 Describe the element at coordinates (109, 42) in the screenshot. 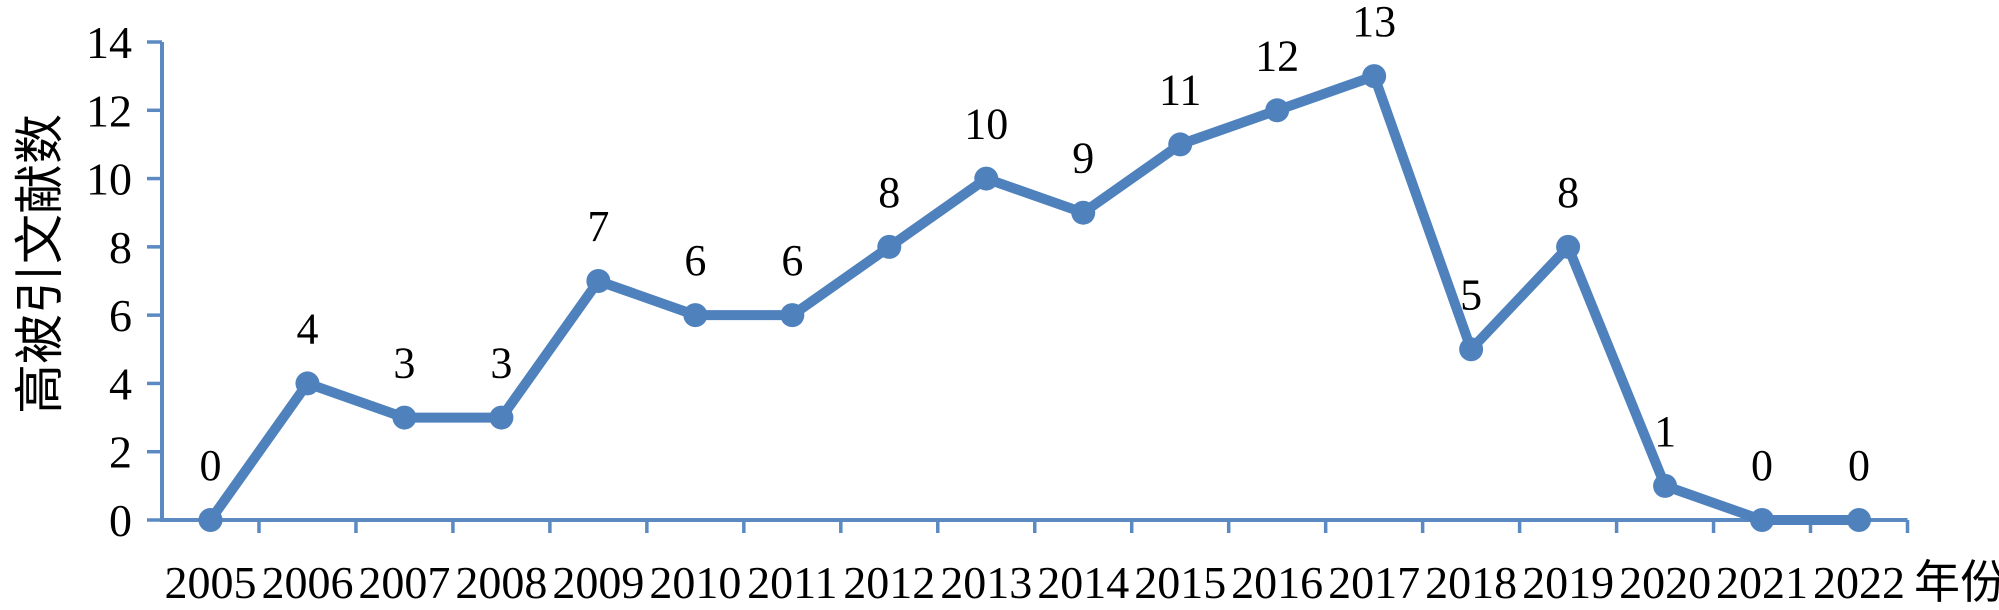

I see `y-tick-label: 14` at that location.